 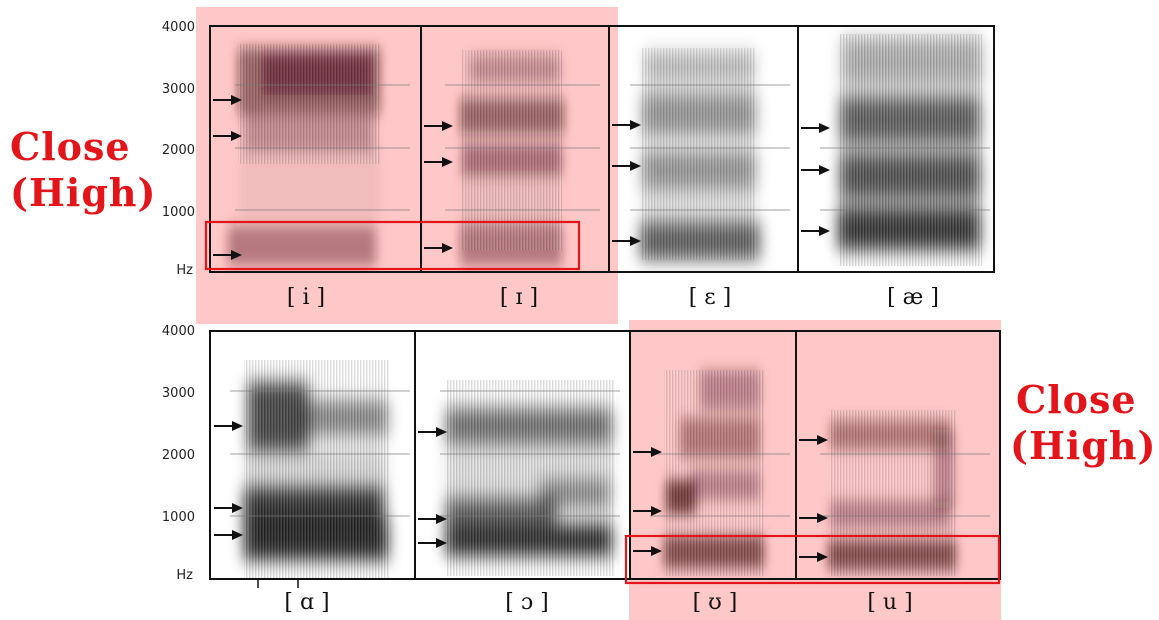 I want to click on vowel-label-ih: [ ɪ ], so click(x=519, y=297).